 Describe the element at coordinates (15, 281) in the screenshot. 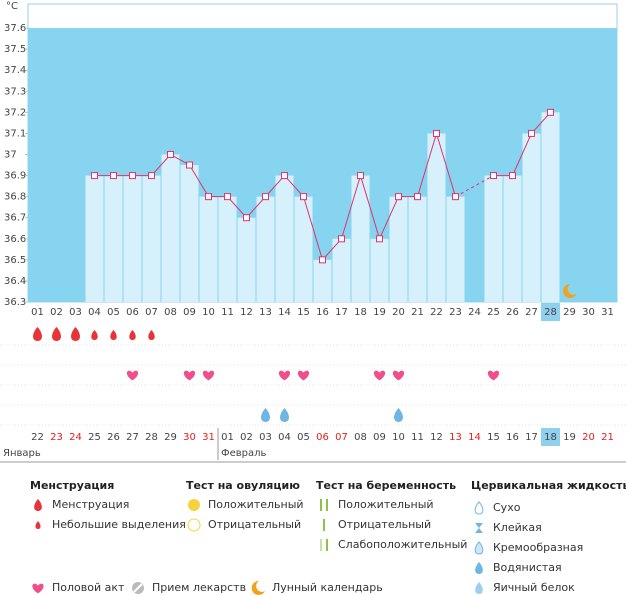

I see `y-tick-label: 36.4` at that location.